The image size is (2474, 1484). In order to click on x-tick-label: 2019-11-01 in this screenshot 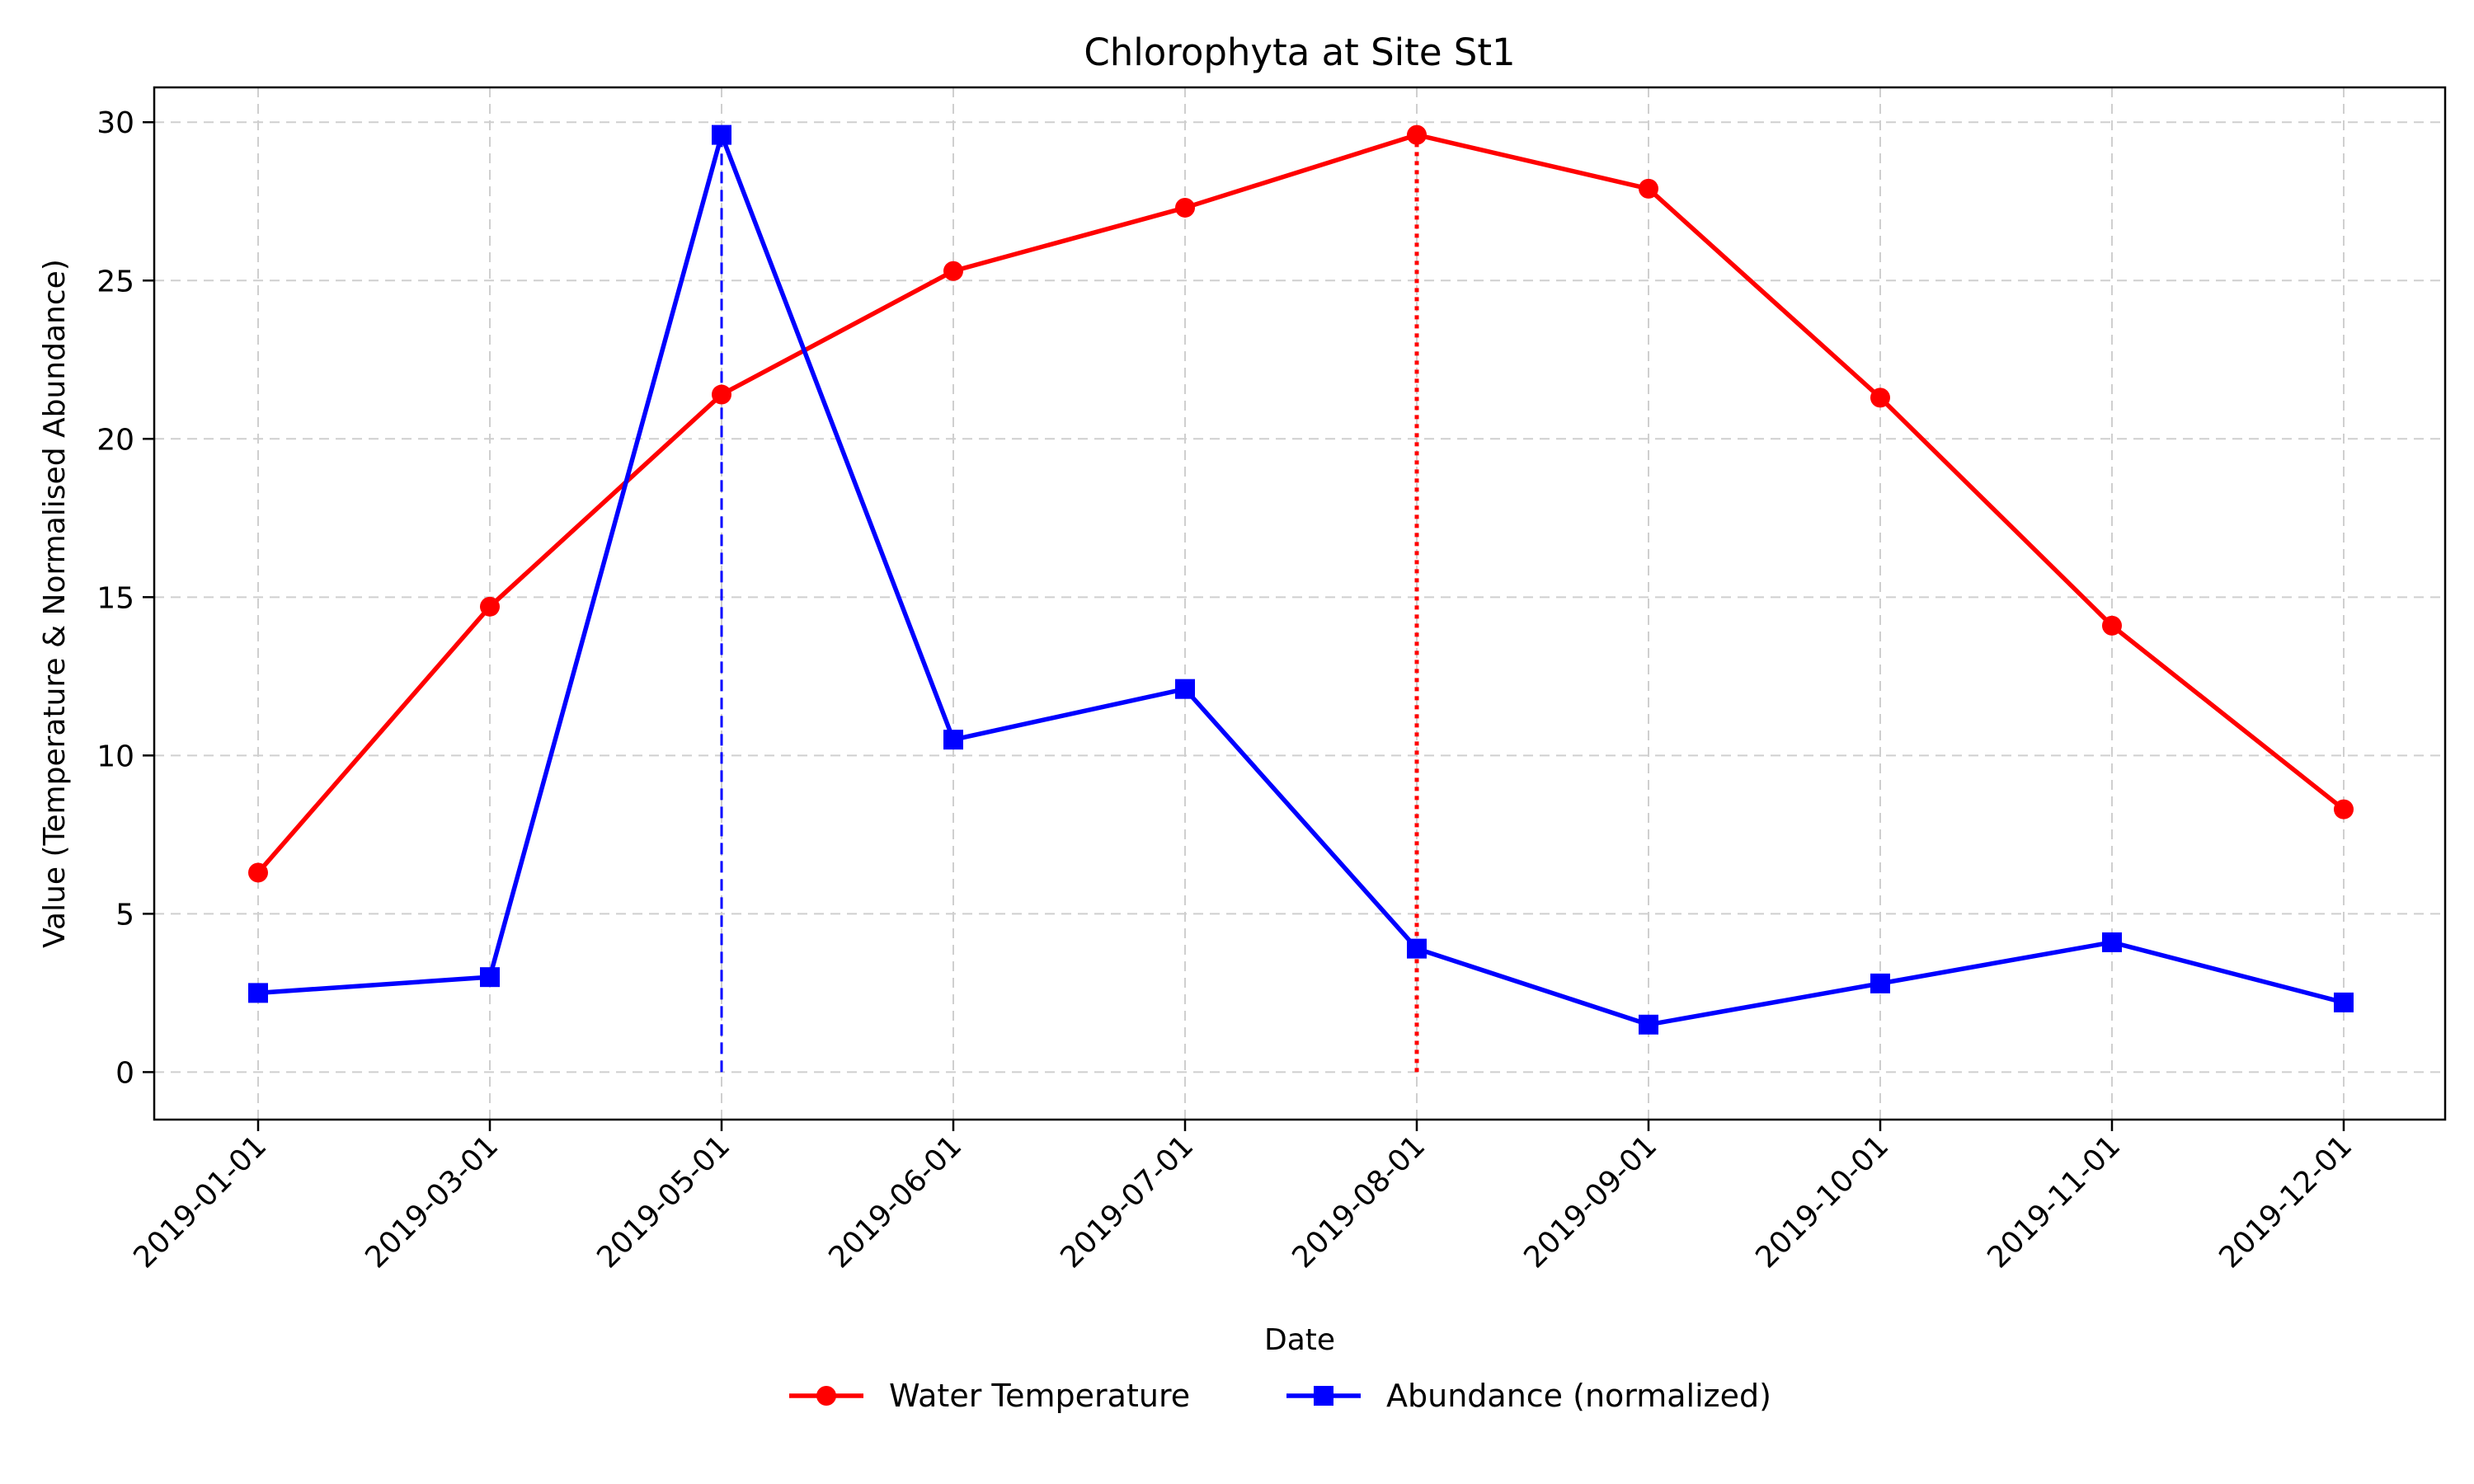, I will do `click(2054, 1202)`.